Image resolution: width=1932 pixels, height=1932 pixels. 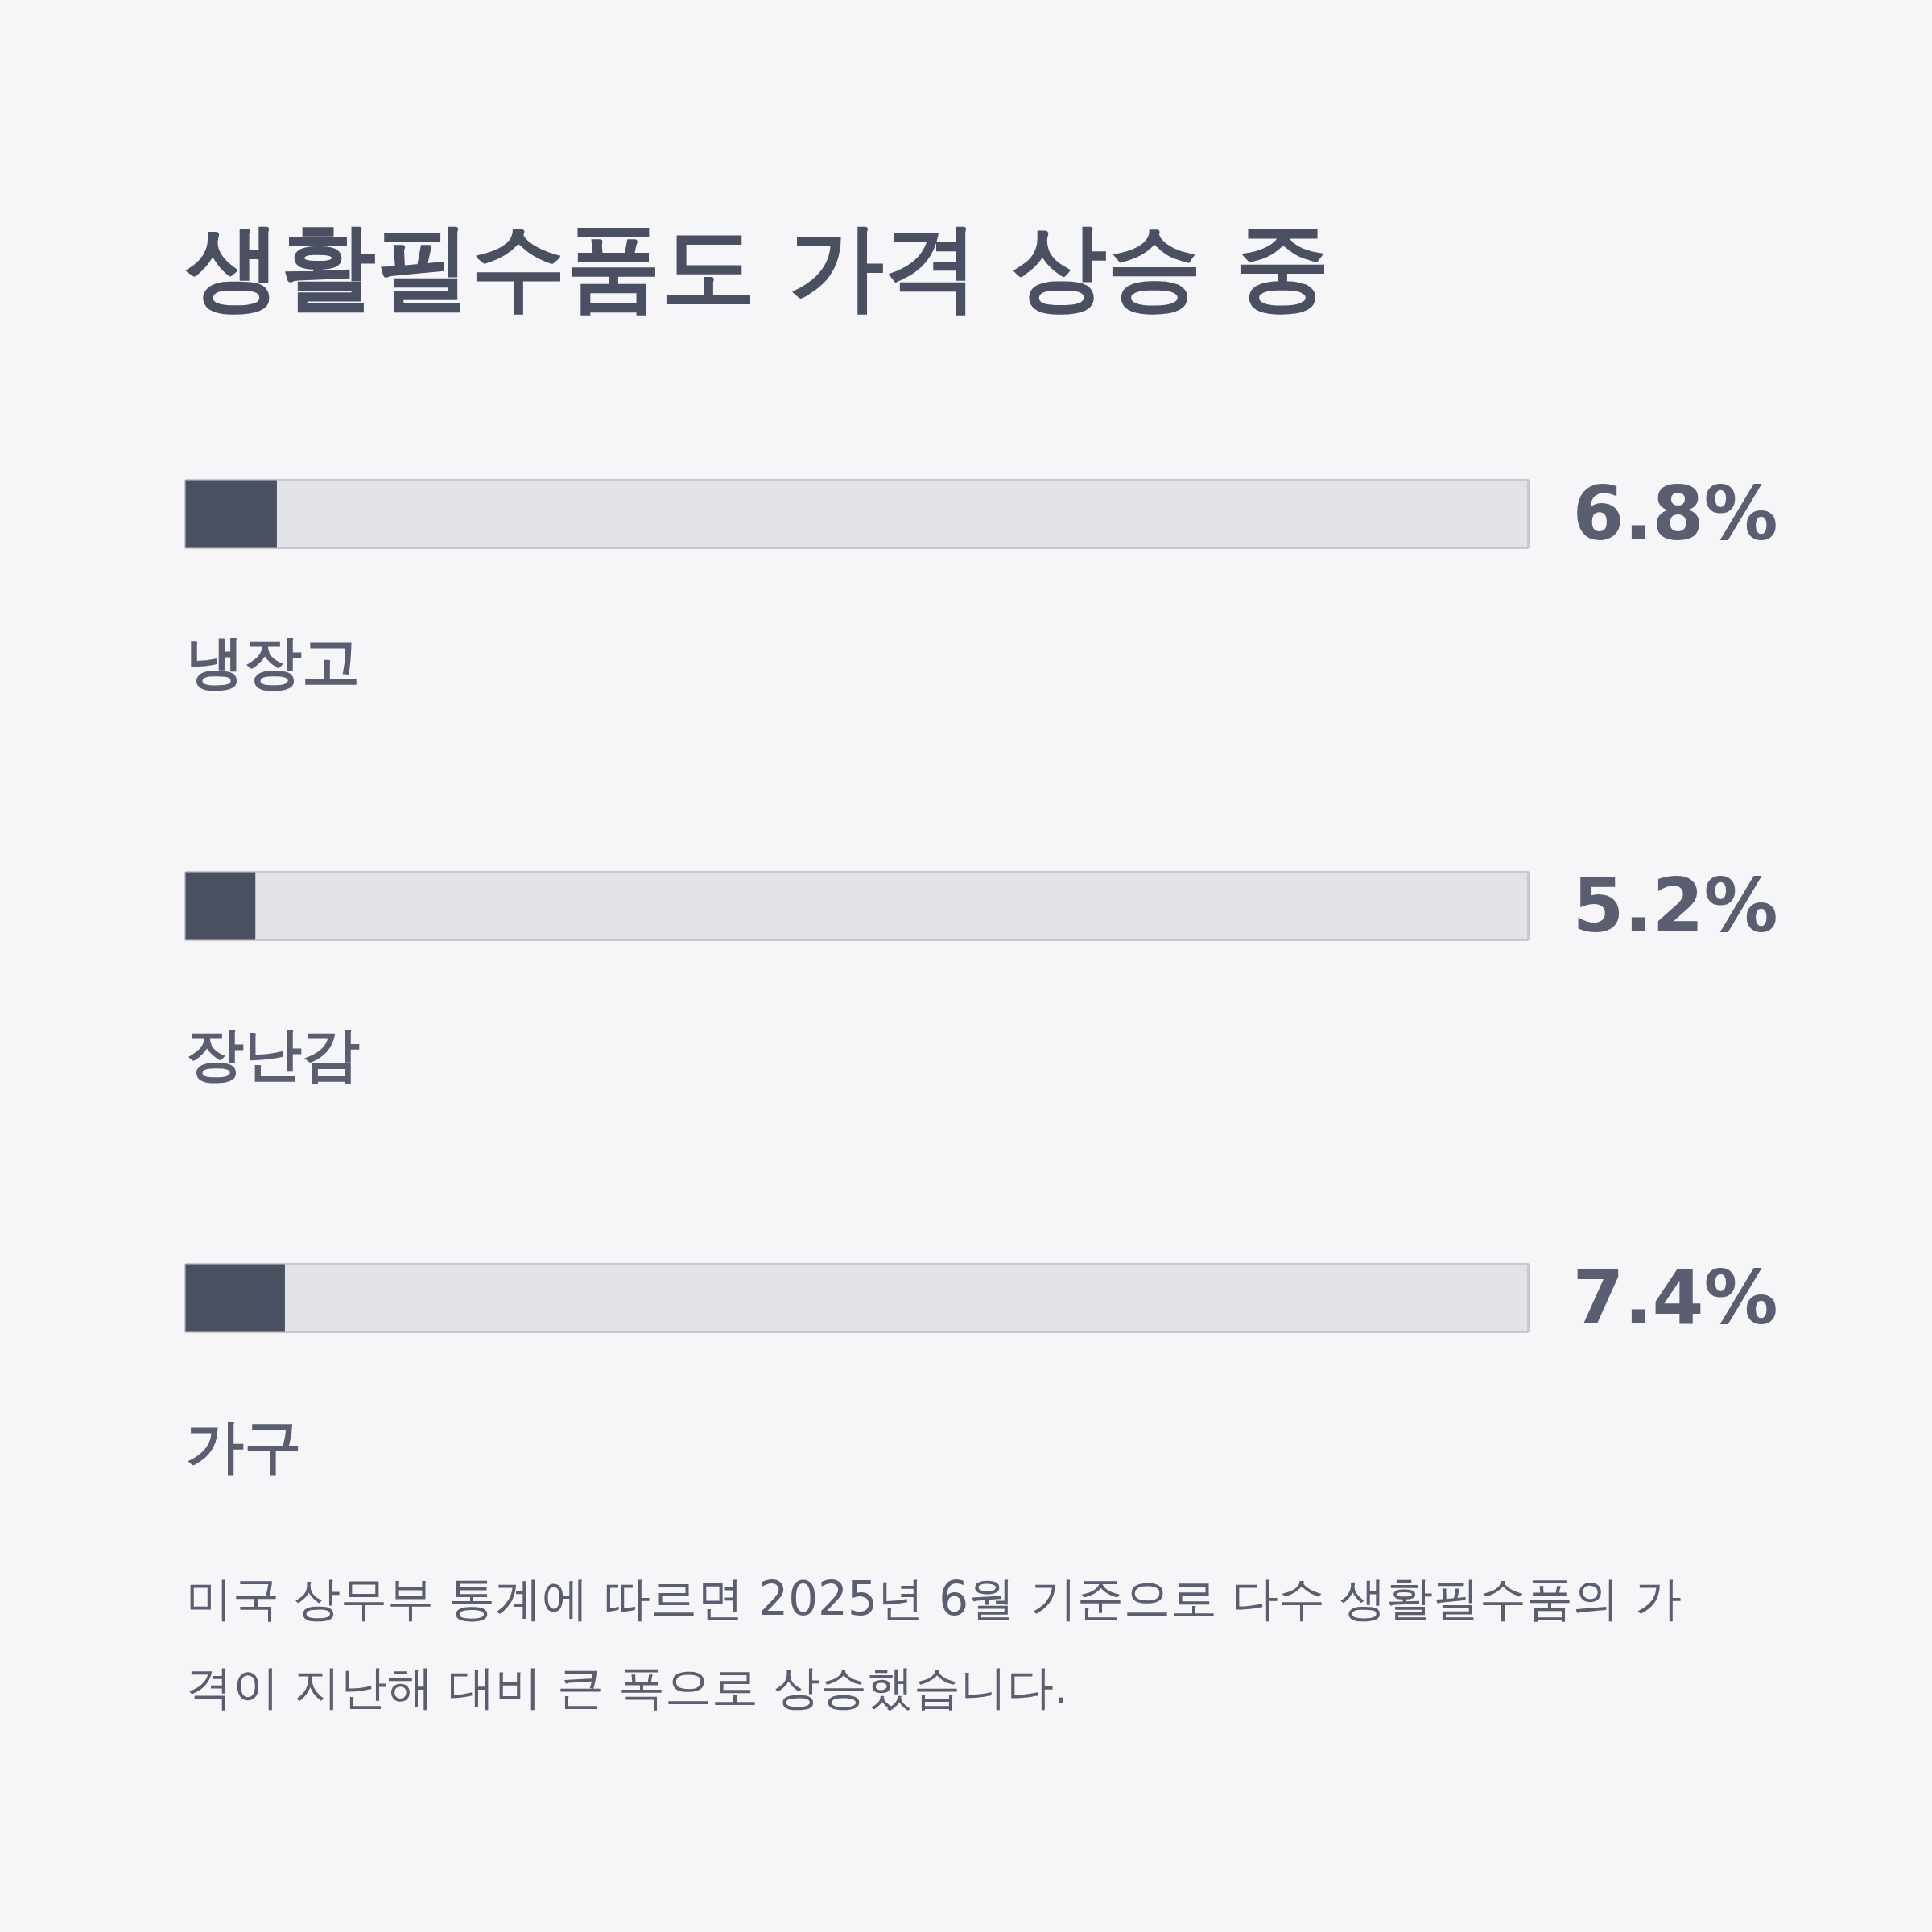 I want to click on chart-title: 생활필수품도 가격 상승 중, so click(x=757, y=266).